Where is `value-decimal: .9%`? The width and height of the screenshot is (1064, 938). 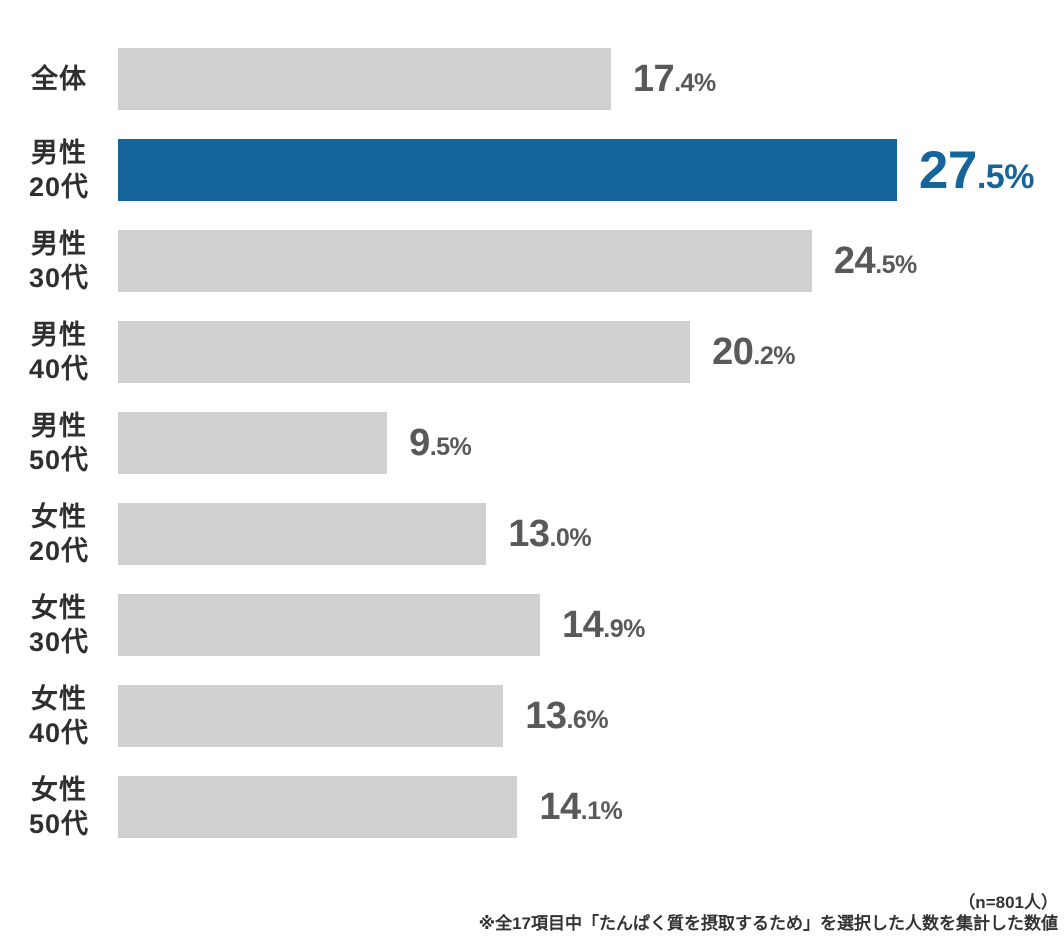
value-decimal: .9% is located at coordinates (624, 628).